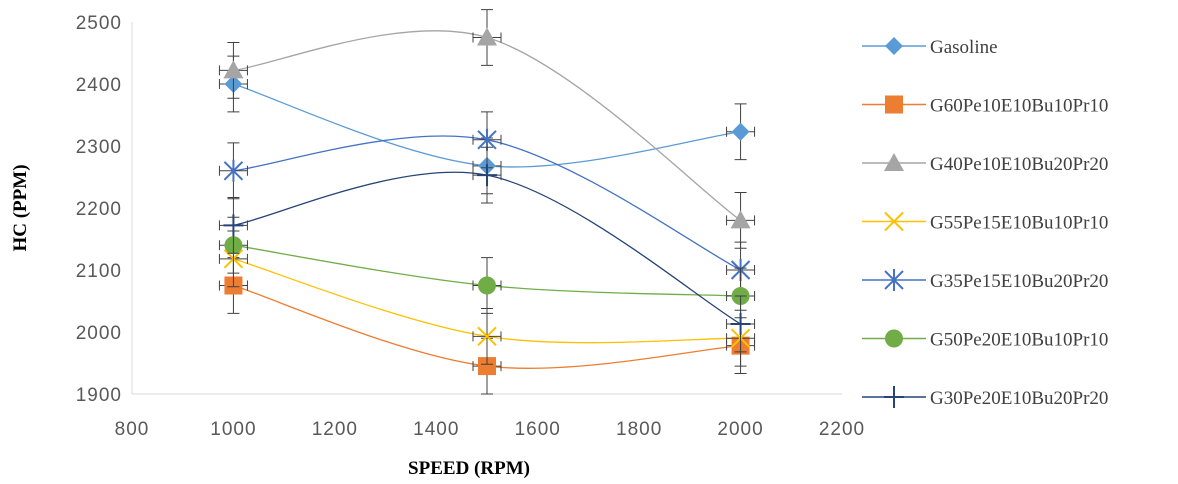  What do you see at coordinates (1019, 398) in the screenshot?
I see `legend-label: G30Pe20E10Bu20Pr20` at bounding box center [1019, 398].